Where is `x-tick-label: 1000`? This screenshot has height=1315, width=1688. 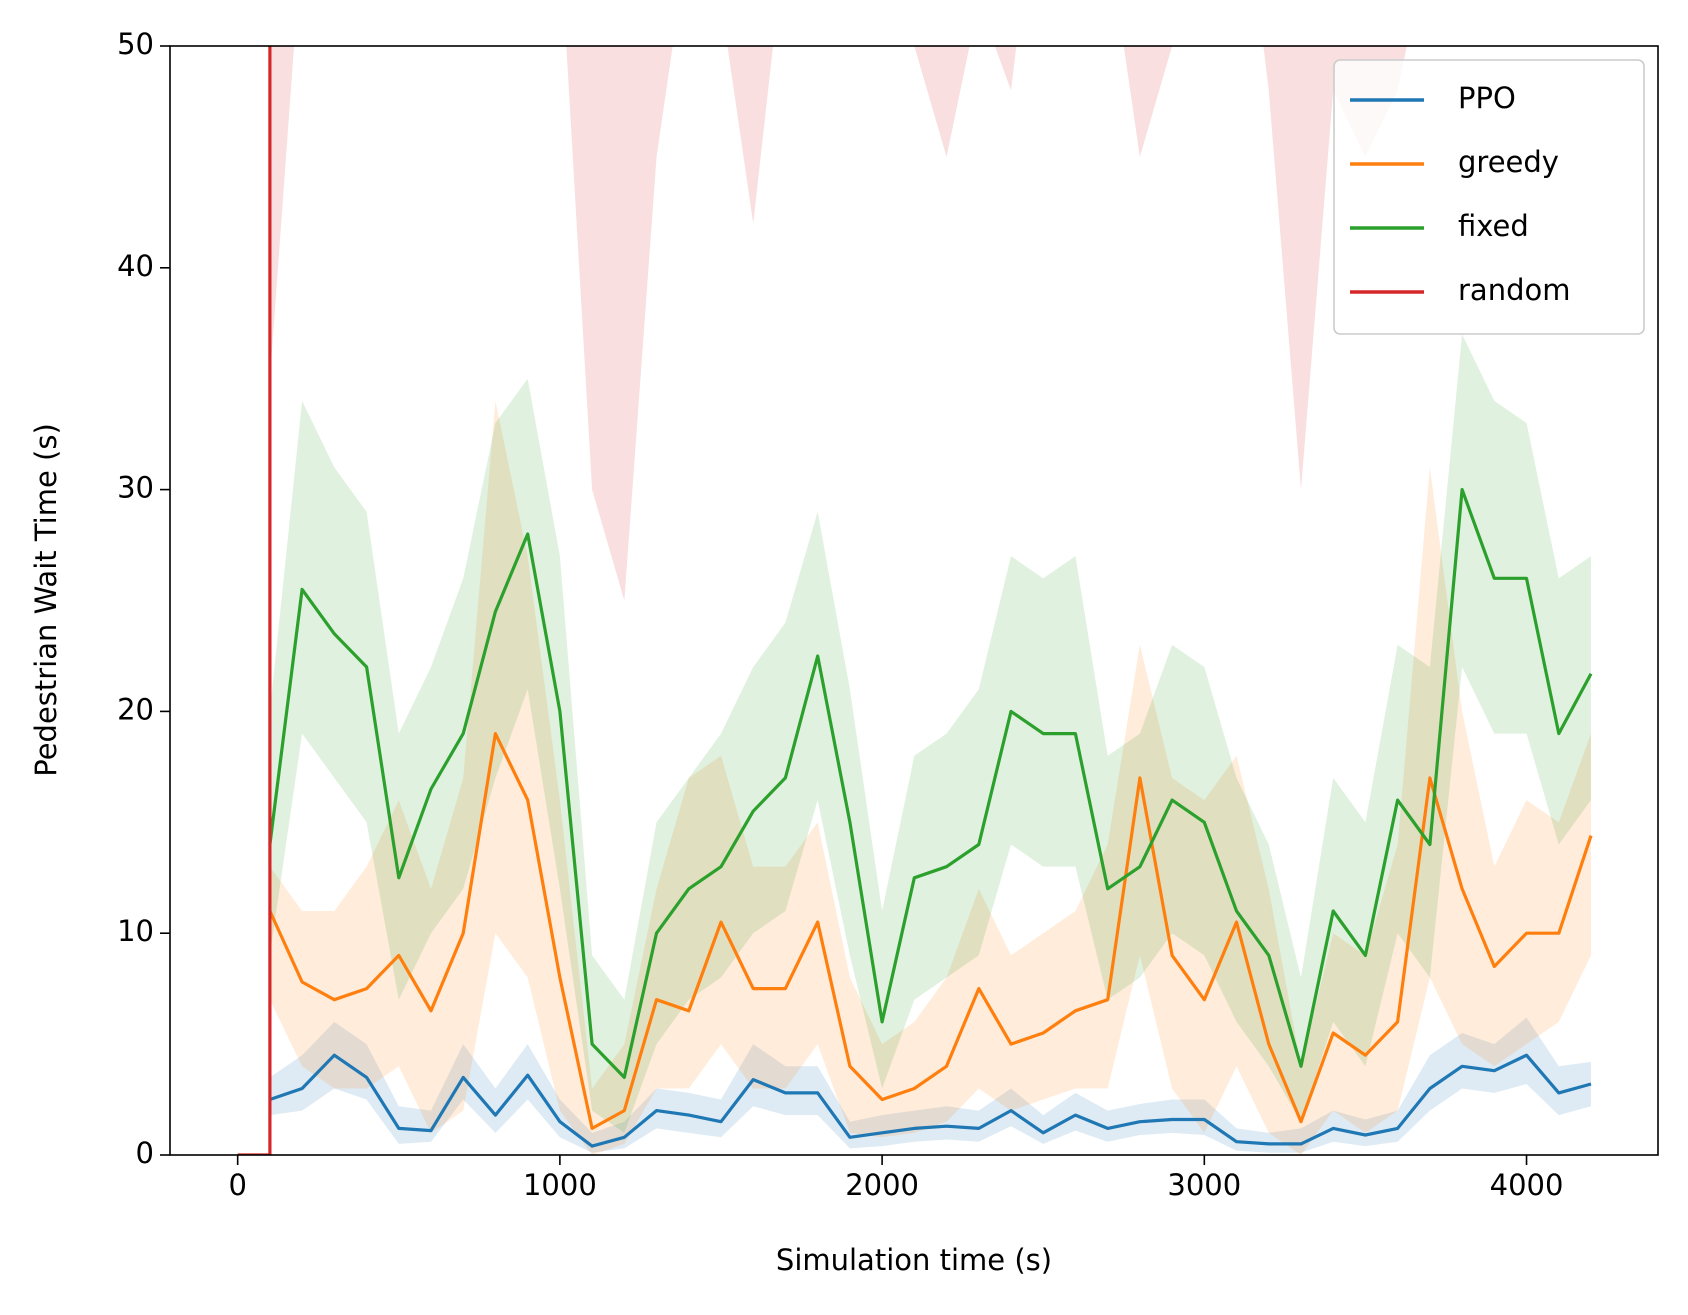 x-tick-label: 1000 is located at coordinates (560, 1185).